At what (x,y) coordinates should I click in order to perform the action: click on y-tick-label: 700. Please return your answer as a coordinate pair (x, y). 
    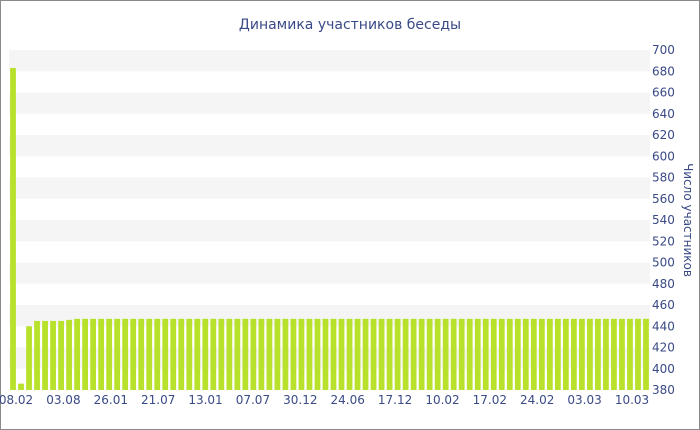
    Looking at the image, I should click on (663, 50).